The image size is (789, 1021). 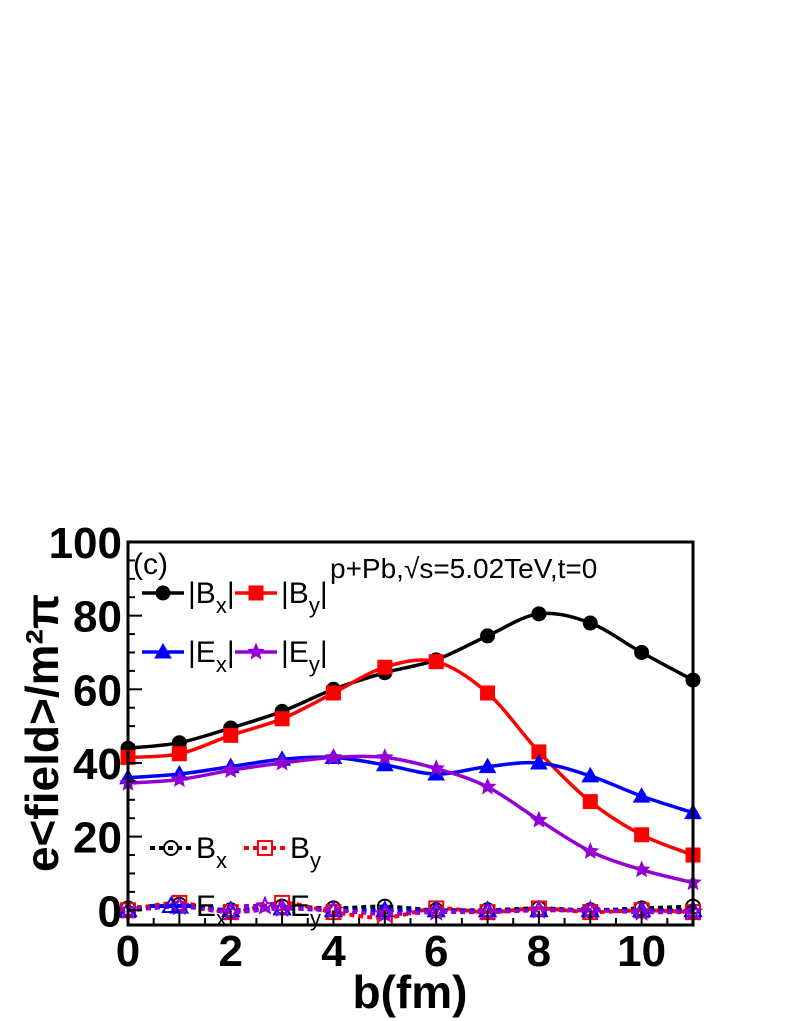 I want to click on series-ey-abs, so click(x=410, y=819).